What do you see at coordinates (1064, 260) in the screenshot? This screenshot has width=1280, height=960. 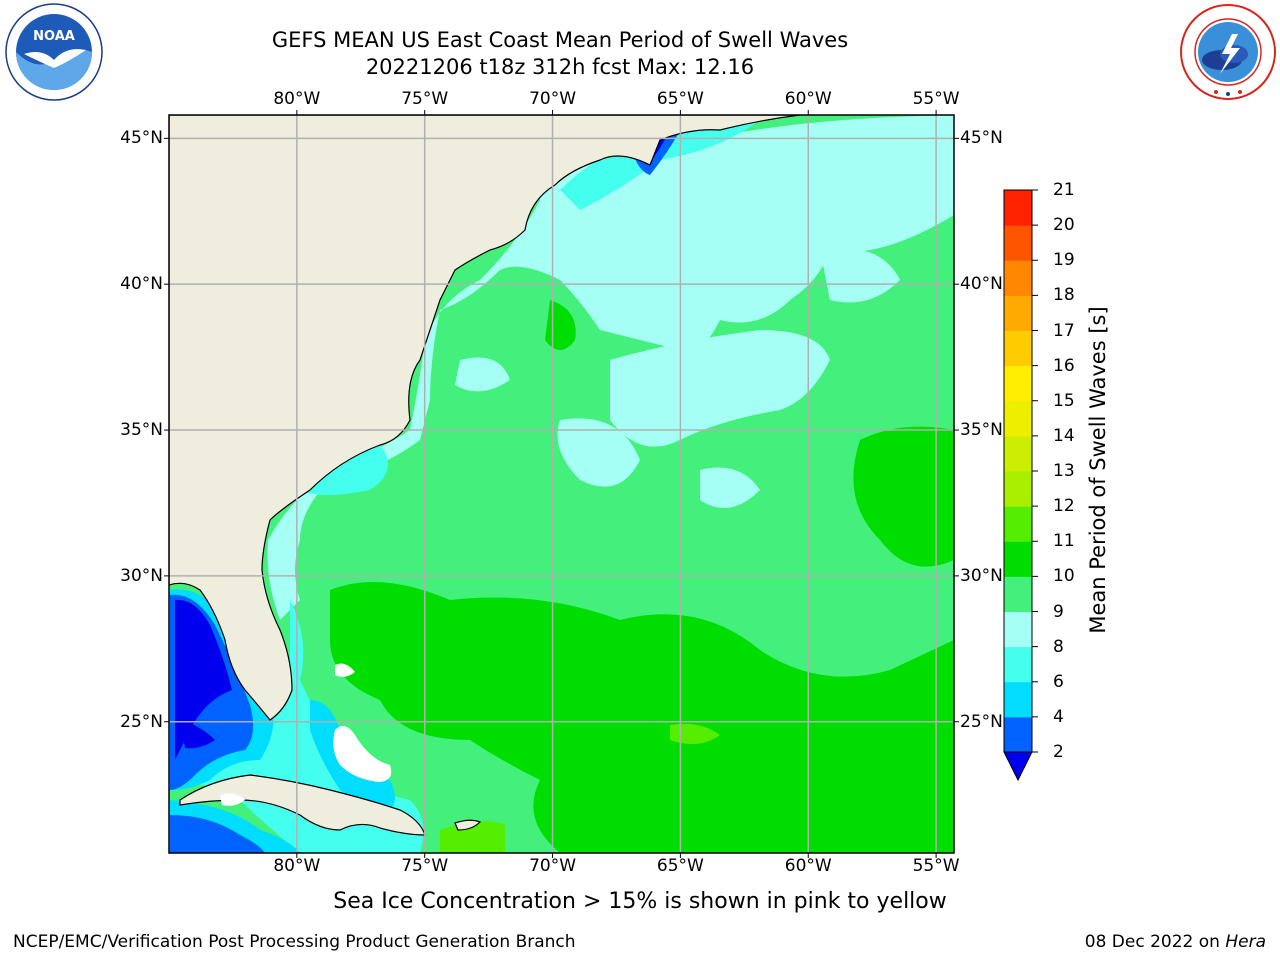 I see `colorbar-tick-label: 19` at bounding box center [1064, 260].